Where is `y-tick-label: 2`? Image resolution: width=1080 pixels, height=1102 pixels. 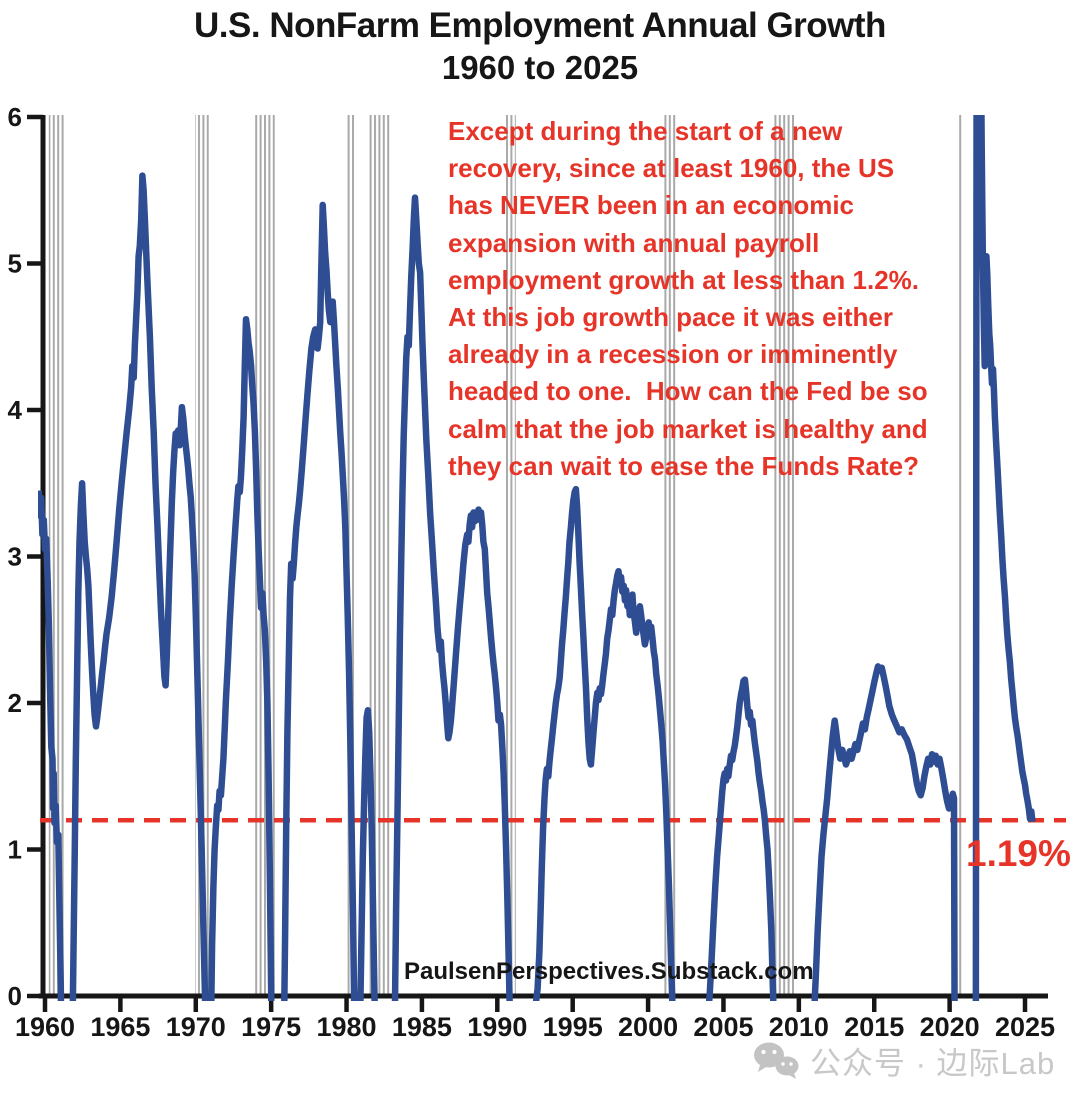 y-tick-label: 2 is located at coordinates (15, 703).